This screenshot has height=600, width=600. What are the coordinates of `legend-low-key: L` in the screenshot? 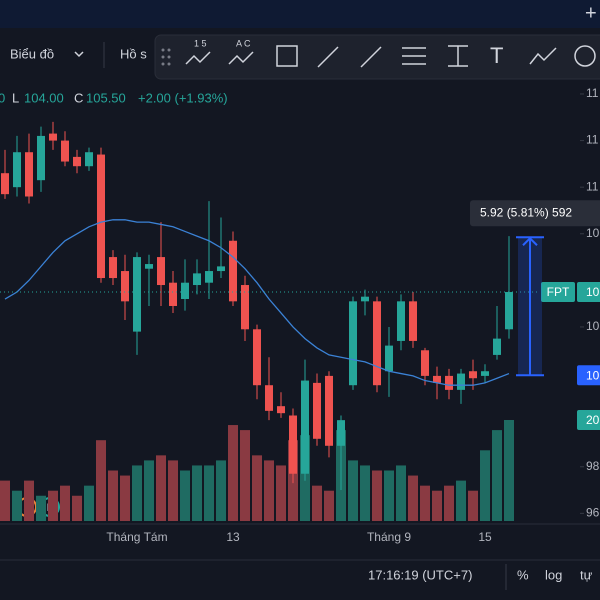 It's located at (15, 97).